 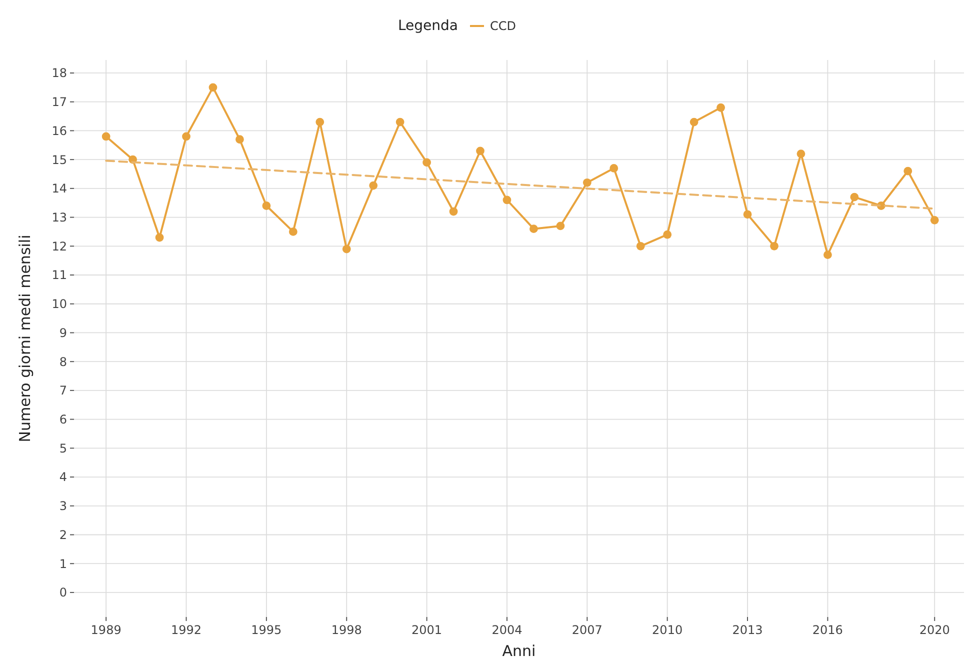 What do you see at coordinates (63, 361) in the screenshot?
I see `y-tick-label: 8` at bounding box center [63, 361].